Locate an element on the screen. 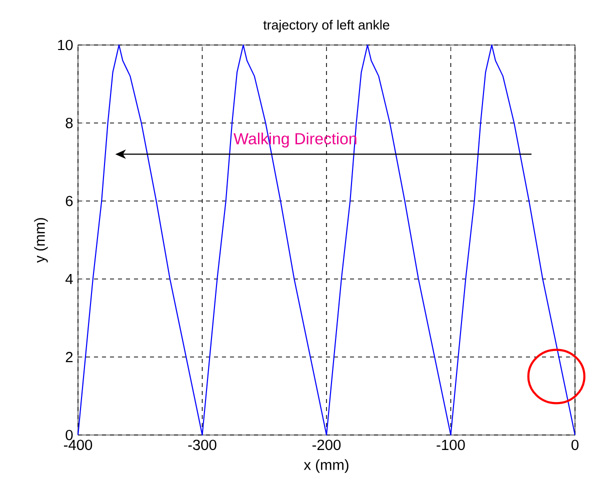  x-tick-label: -100 is located at coordinates (450, 445).